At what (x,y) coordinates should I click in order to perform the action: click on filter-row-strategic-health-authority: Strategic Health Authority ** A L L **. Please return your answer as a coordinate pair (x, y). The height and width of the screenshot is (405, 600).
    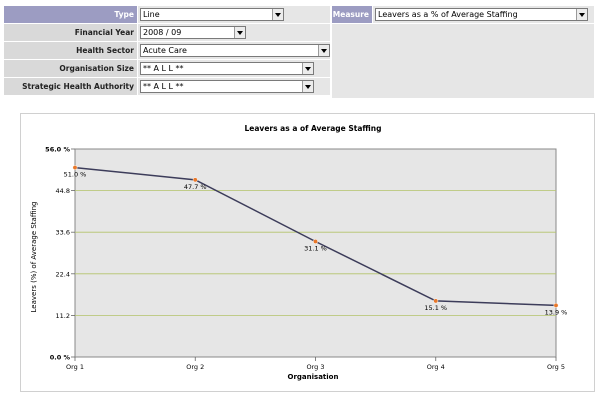
    Looking at the image, I should click on (167, 86).